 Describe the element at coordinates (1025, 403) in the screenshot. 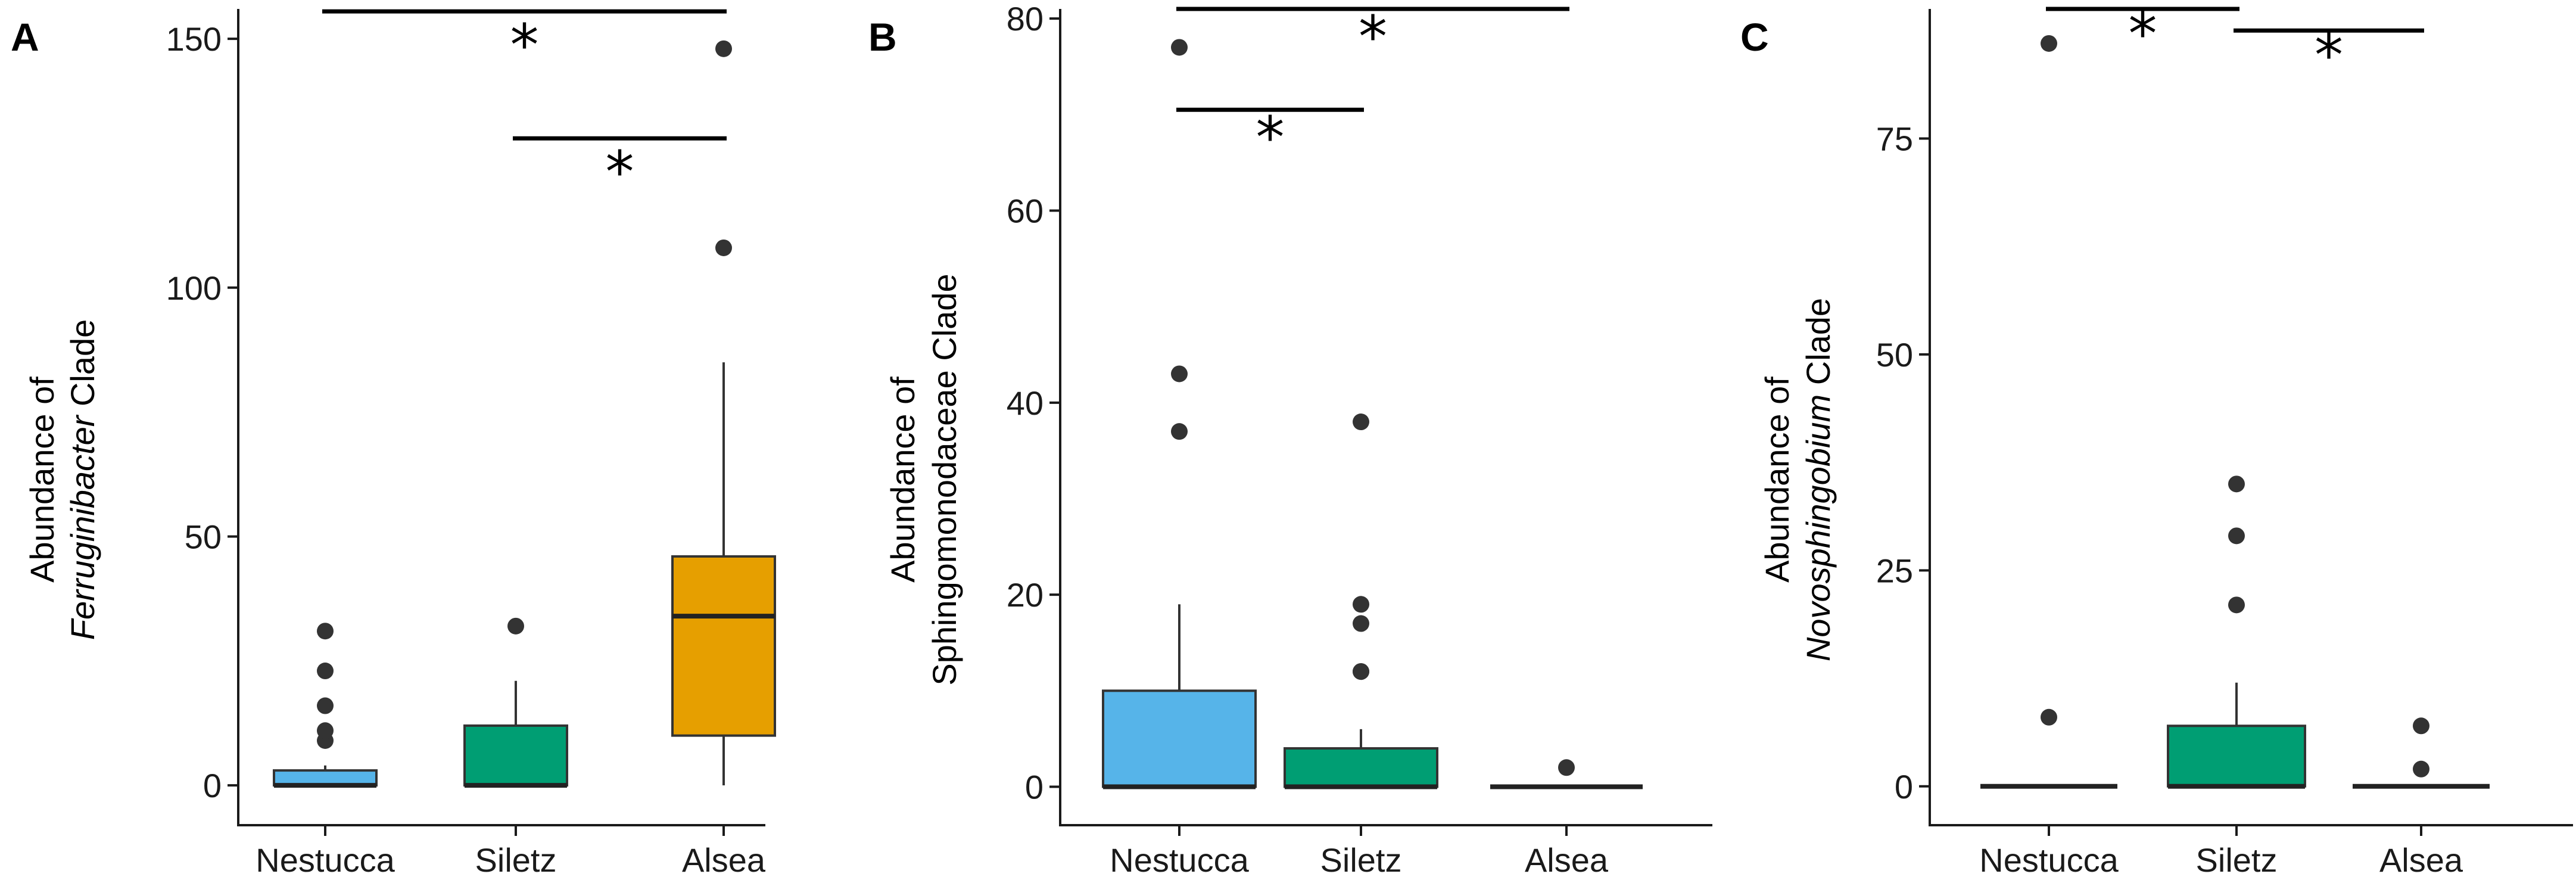

I see `y-tick-label: 40` at that location.